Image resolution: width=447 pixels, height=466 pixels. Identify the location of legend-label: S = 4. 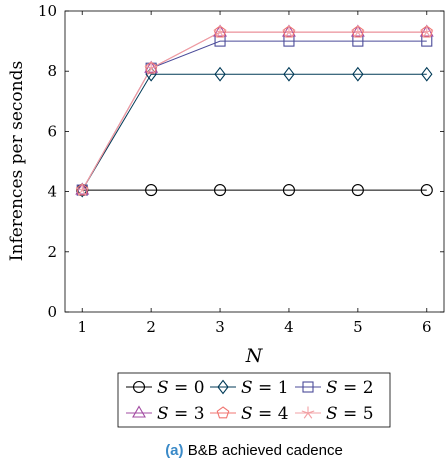
(265, 414).